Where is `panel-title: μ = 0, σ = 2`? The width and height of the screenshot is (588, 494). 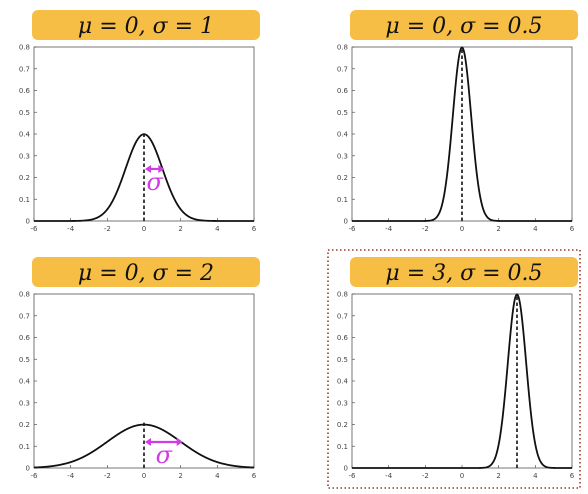
panel-title: μ = 0, σ = 2 is located at coordinates (146, 273).